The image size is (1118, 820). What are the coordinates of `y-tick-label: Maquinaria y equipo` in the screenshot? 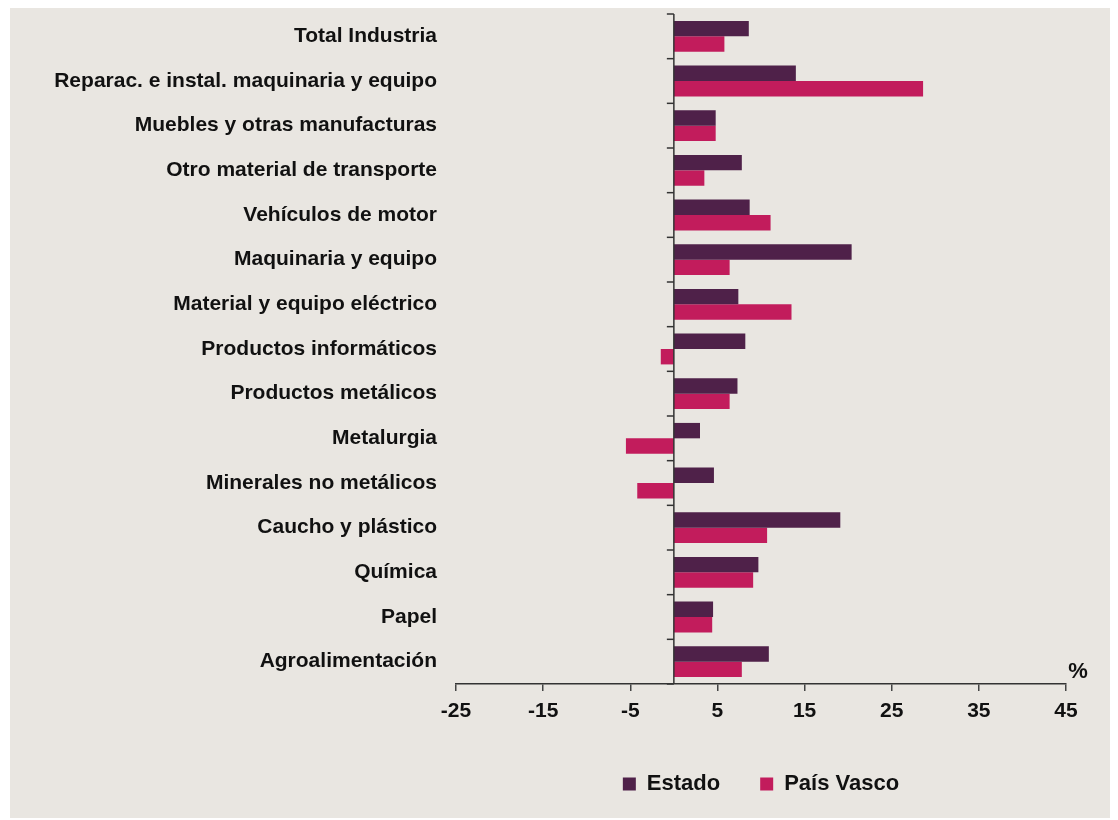 It's located at (335, 258).